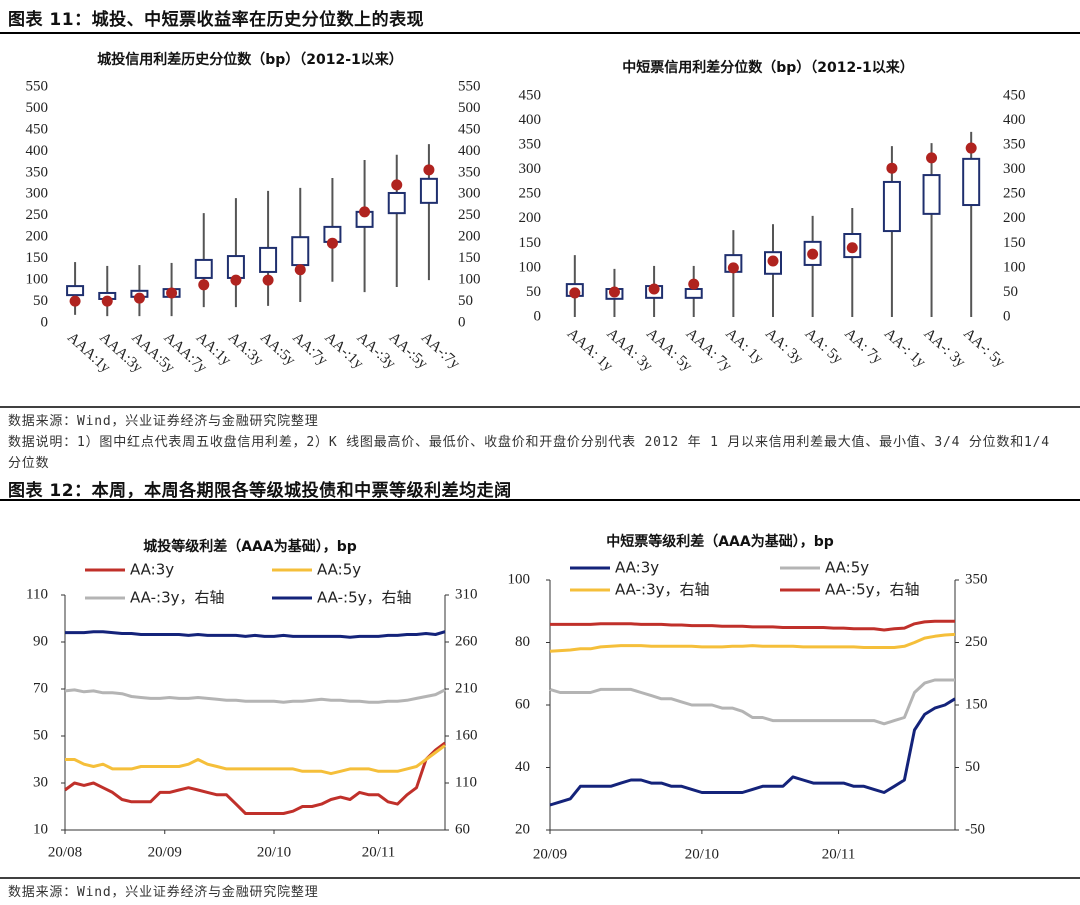 This screenshot has height=905, width=1080. I want to click on x-tick-label: AA: 7y, so click(863, 347).